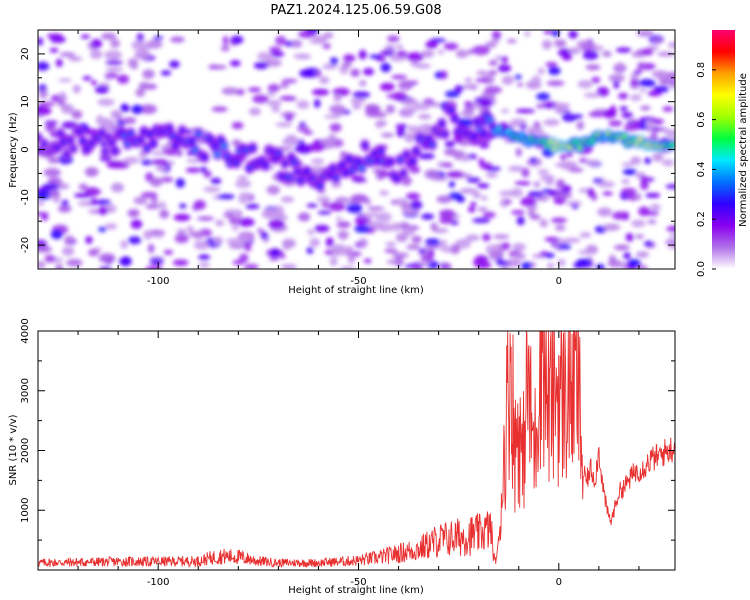 The image size is (750, 600). Describe the element at coordinates (356, 290) in the screenshot. I see `spectrogram-xlabel: Height of straight line (km)` at that location.